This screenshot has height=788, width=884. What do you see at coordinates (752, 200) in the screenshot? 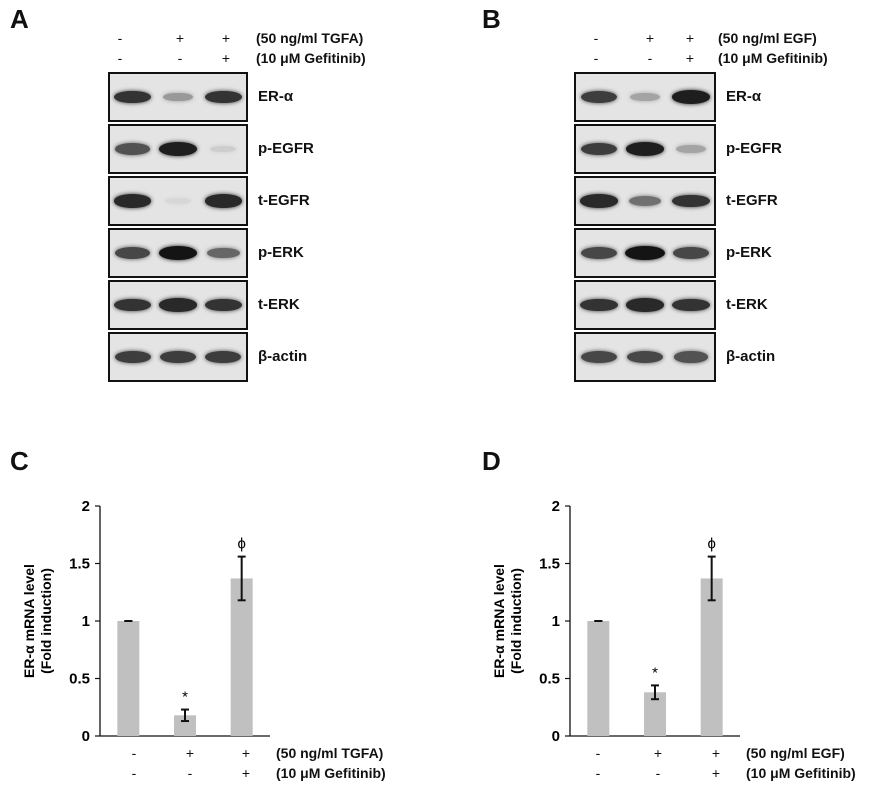
I see `blot-label: t-EGFR` at bounding box center [752, 200].